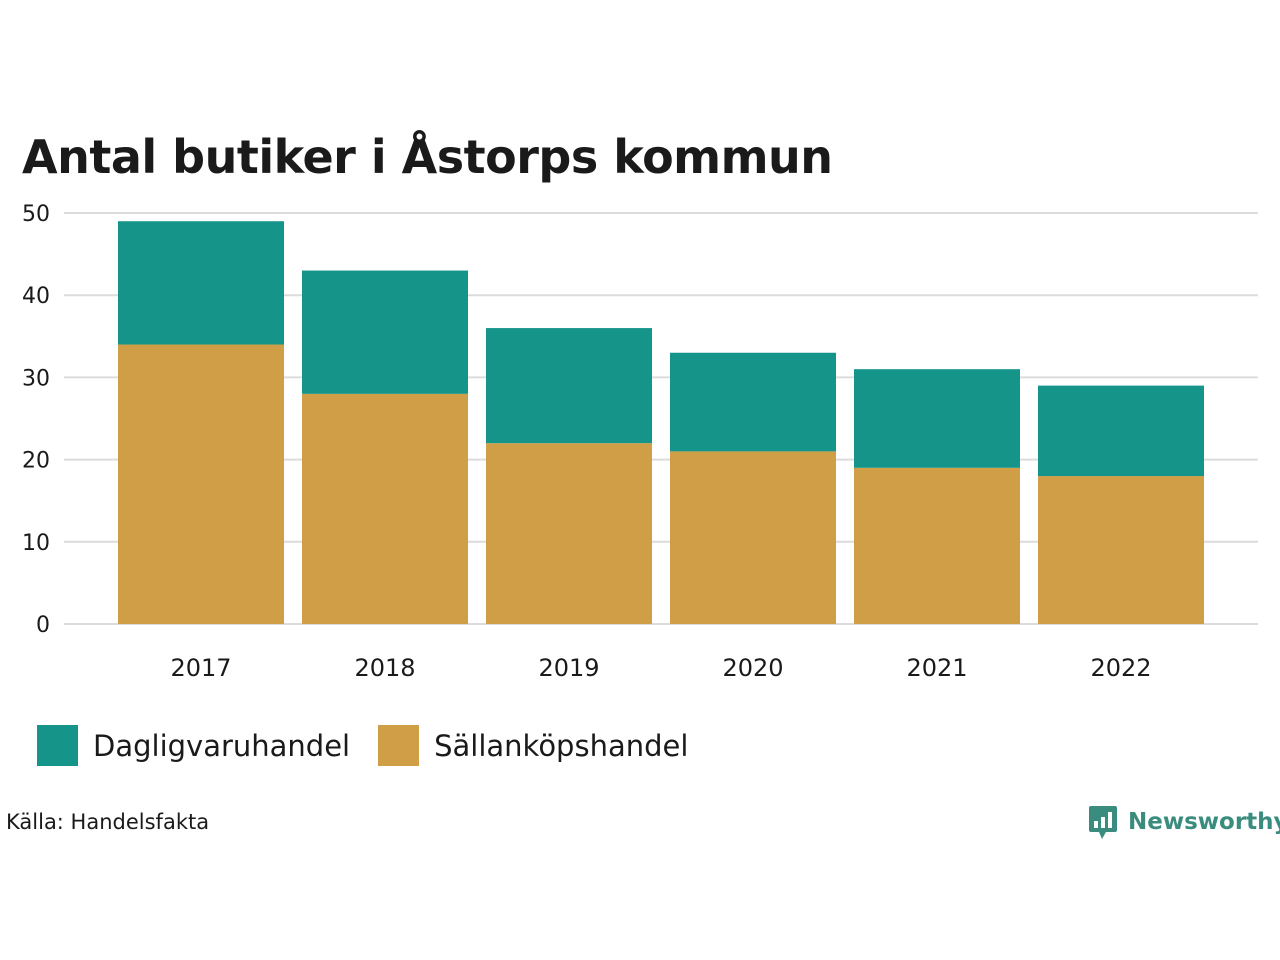  What do you see at coordinates (753, 402) in the screenshot?
I see `bar-dagligvaruhandel-2020` at bounding box center [753, 402].